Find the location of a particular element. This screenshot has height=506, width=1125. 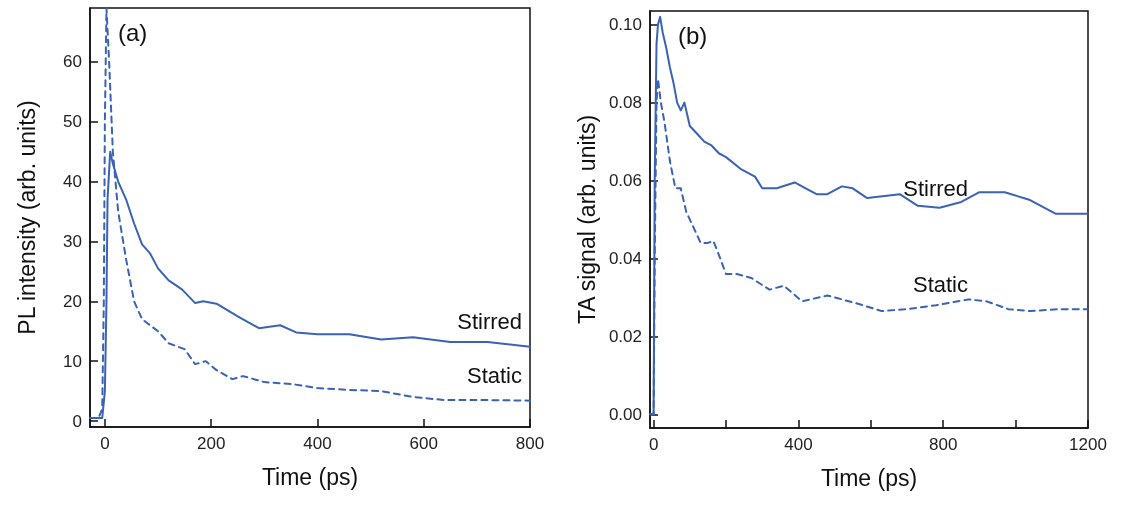

y-tick-label: 0.04 is located at coordinates (625, 258).